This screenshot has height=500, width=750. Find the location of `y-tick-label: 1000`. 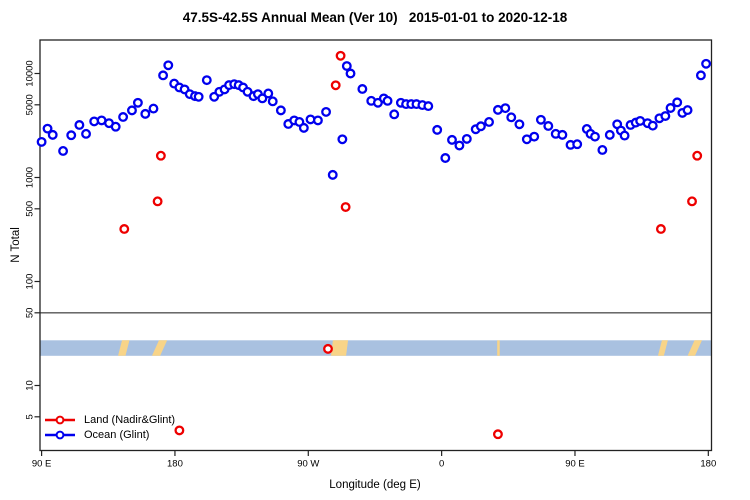

y-tick-label: 1000 is located at coordinates (30, 177).